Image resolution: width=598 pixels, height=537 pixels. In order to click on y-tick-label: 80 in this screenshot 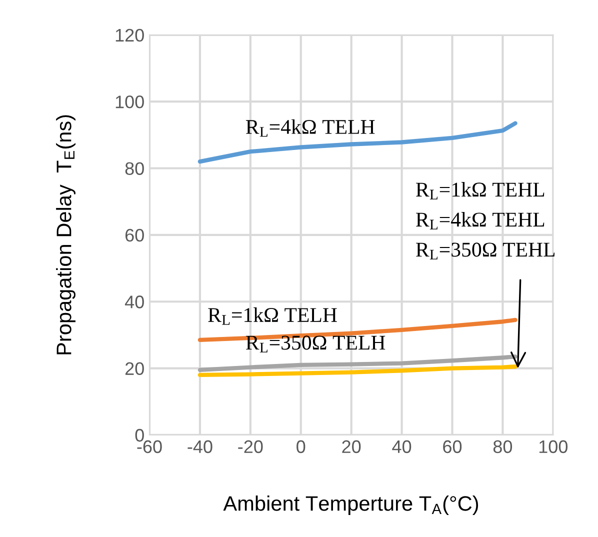, I will do `click(134, 168)`.